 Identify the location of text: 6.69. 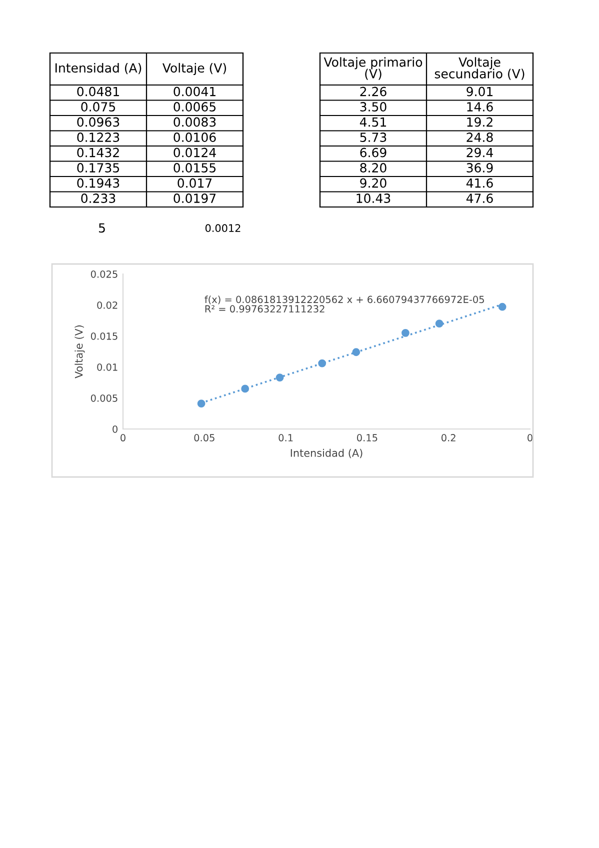
(373, 153).